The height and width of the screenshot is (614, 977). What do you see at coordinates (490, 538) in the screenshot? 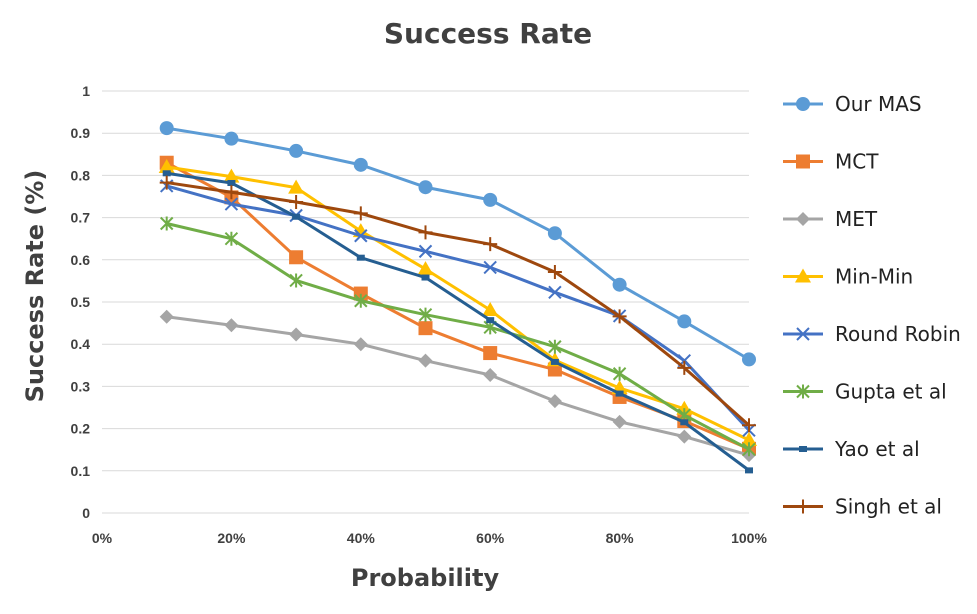
I see `x-tick-label: 60%` at bounding box center [490, 538].